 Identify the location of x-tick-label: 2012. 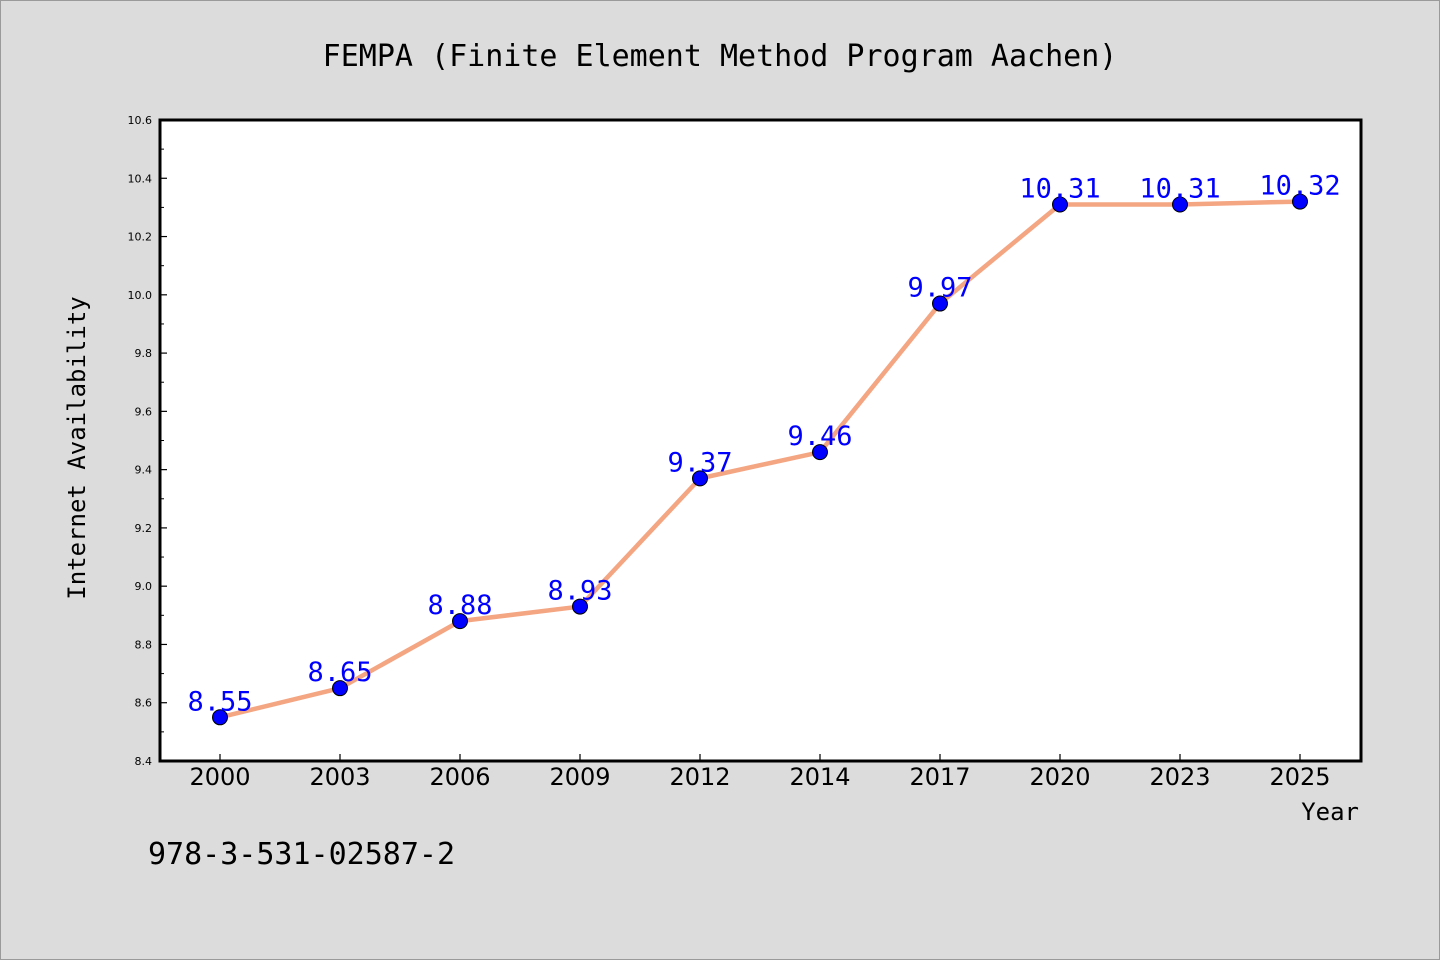
(699, 777).